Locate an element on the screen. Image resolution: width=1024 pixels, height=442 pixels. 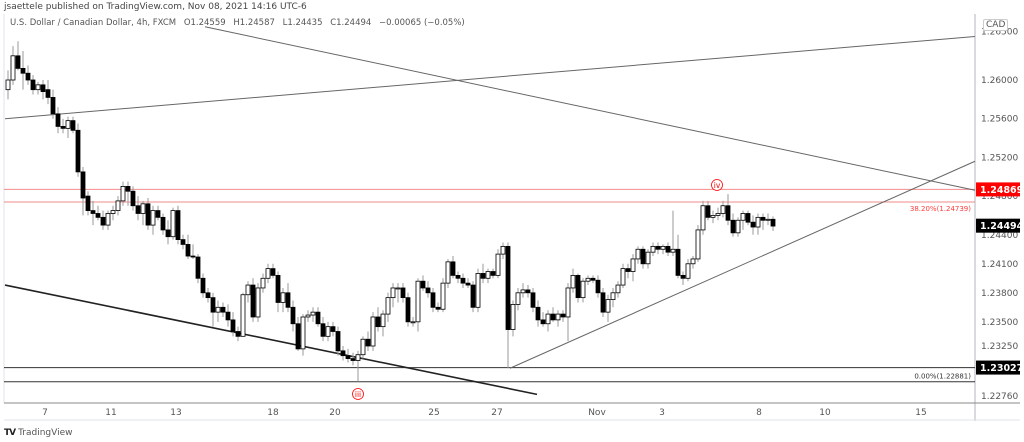
tradingview-logo: TV TradingView is located at coordinates (38, 433).